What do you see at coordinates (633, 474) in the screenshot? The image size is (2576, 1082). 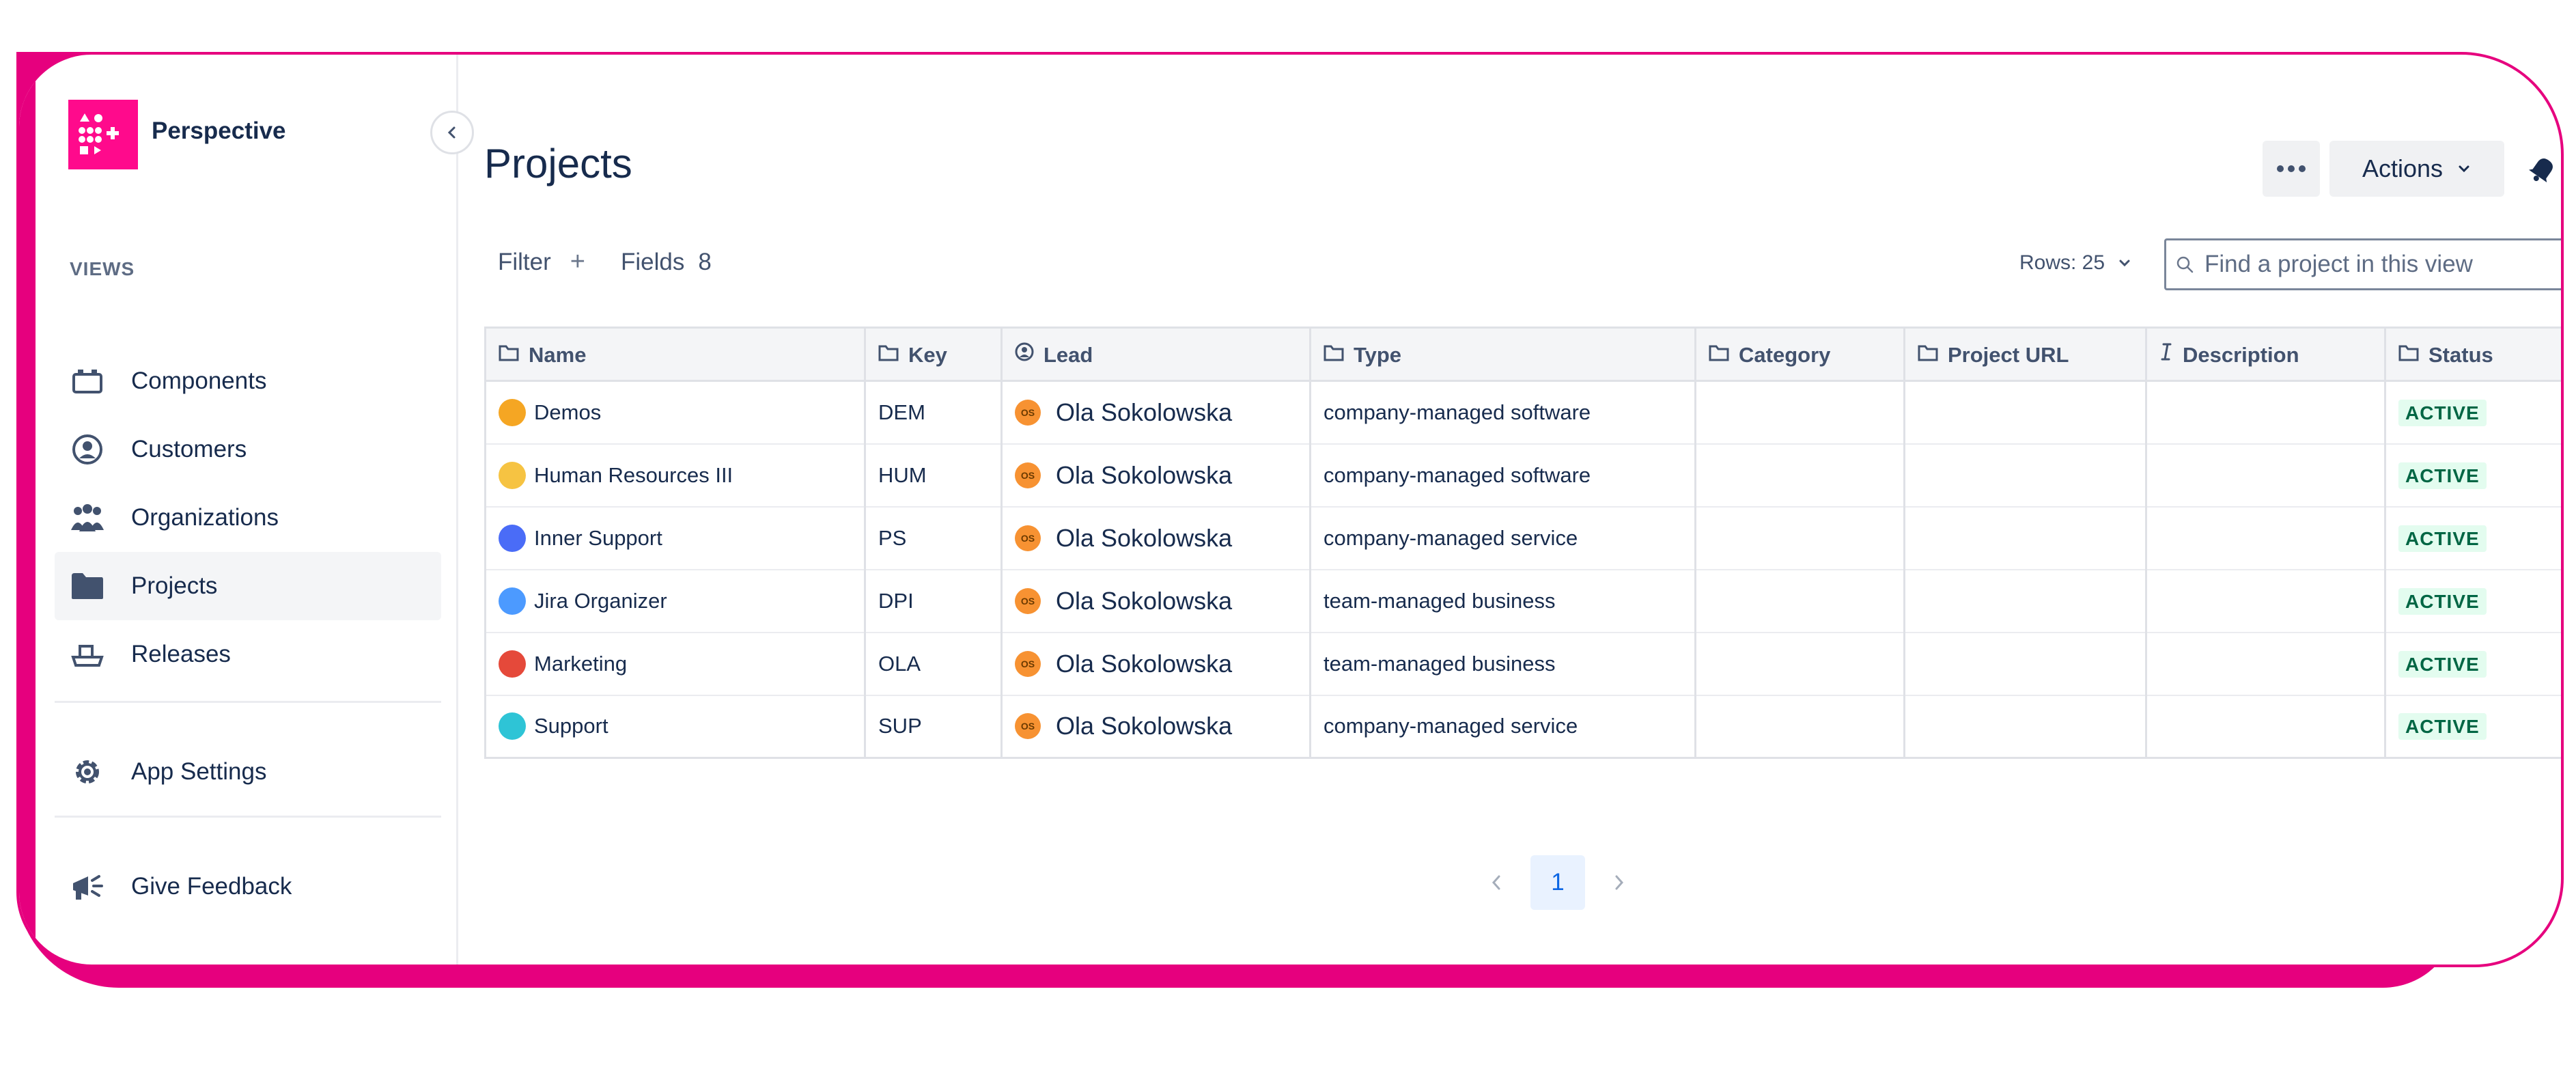 I see `project-name: Human Resources III` at bounding box center [633, 474].